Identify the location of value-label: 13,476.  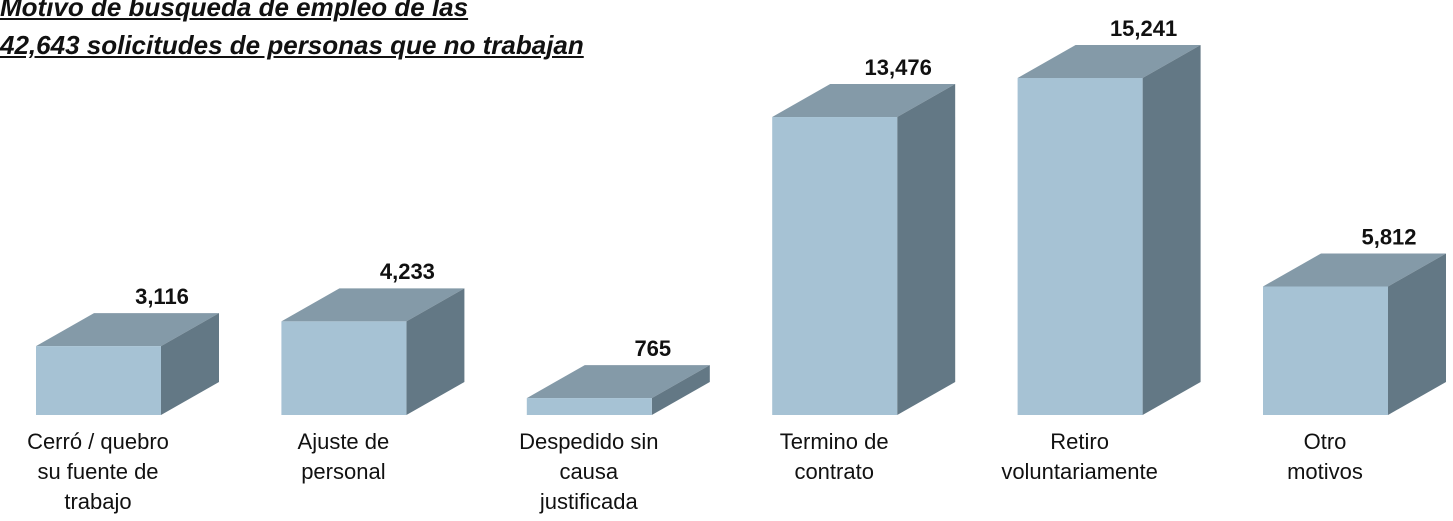
(898, 67).